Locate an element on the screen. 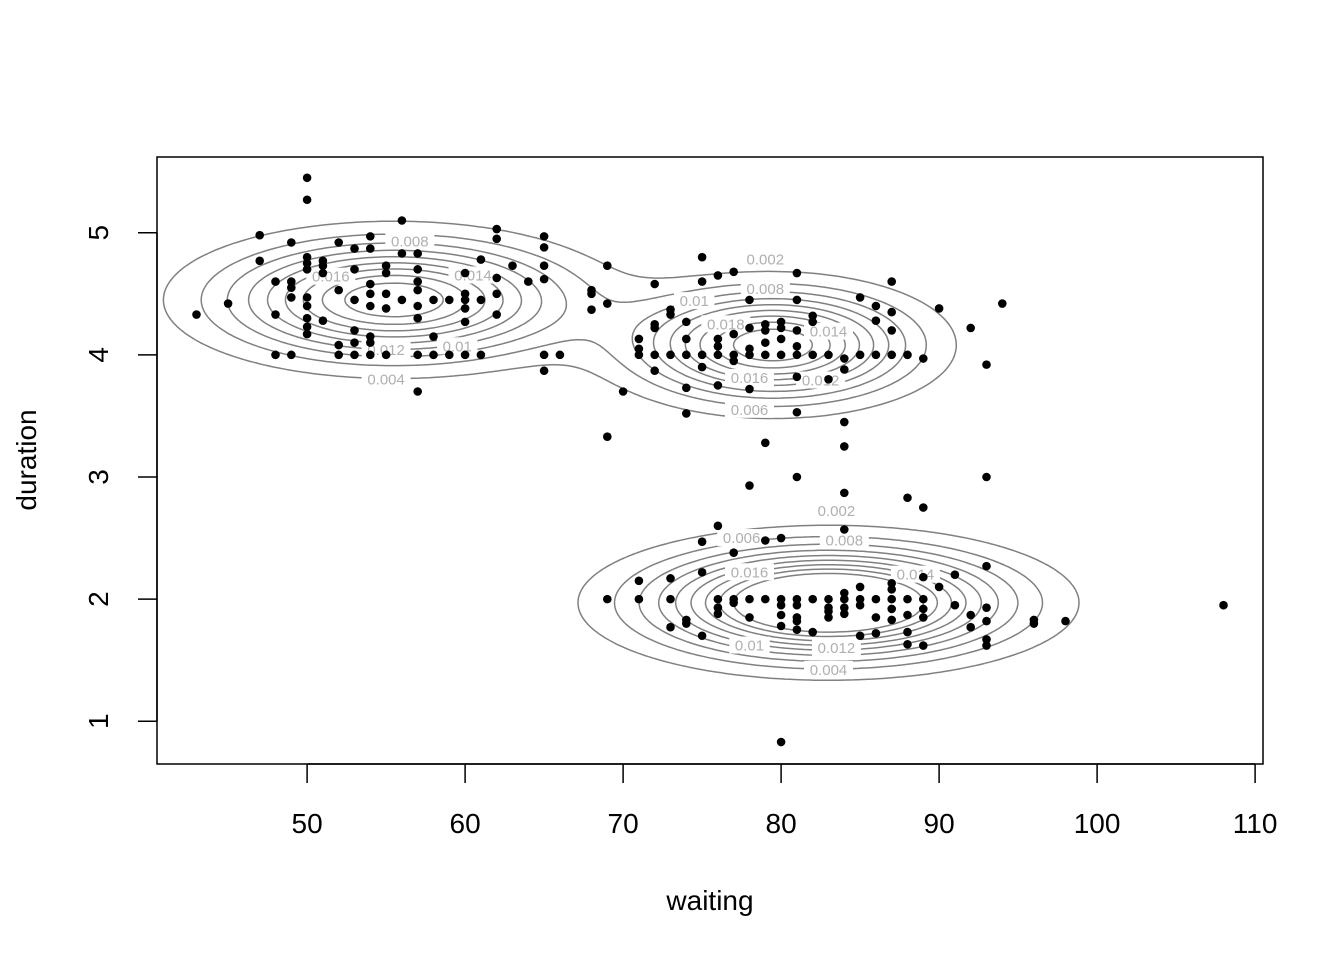  x-tick-label: 110 is located at coordinates (1255, 823).